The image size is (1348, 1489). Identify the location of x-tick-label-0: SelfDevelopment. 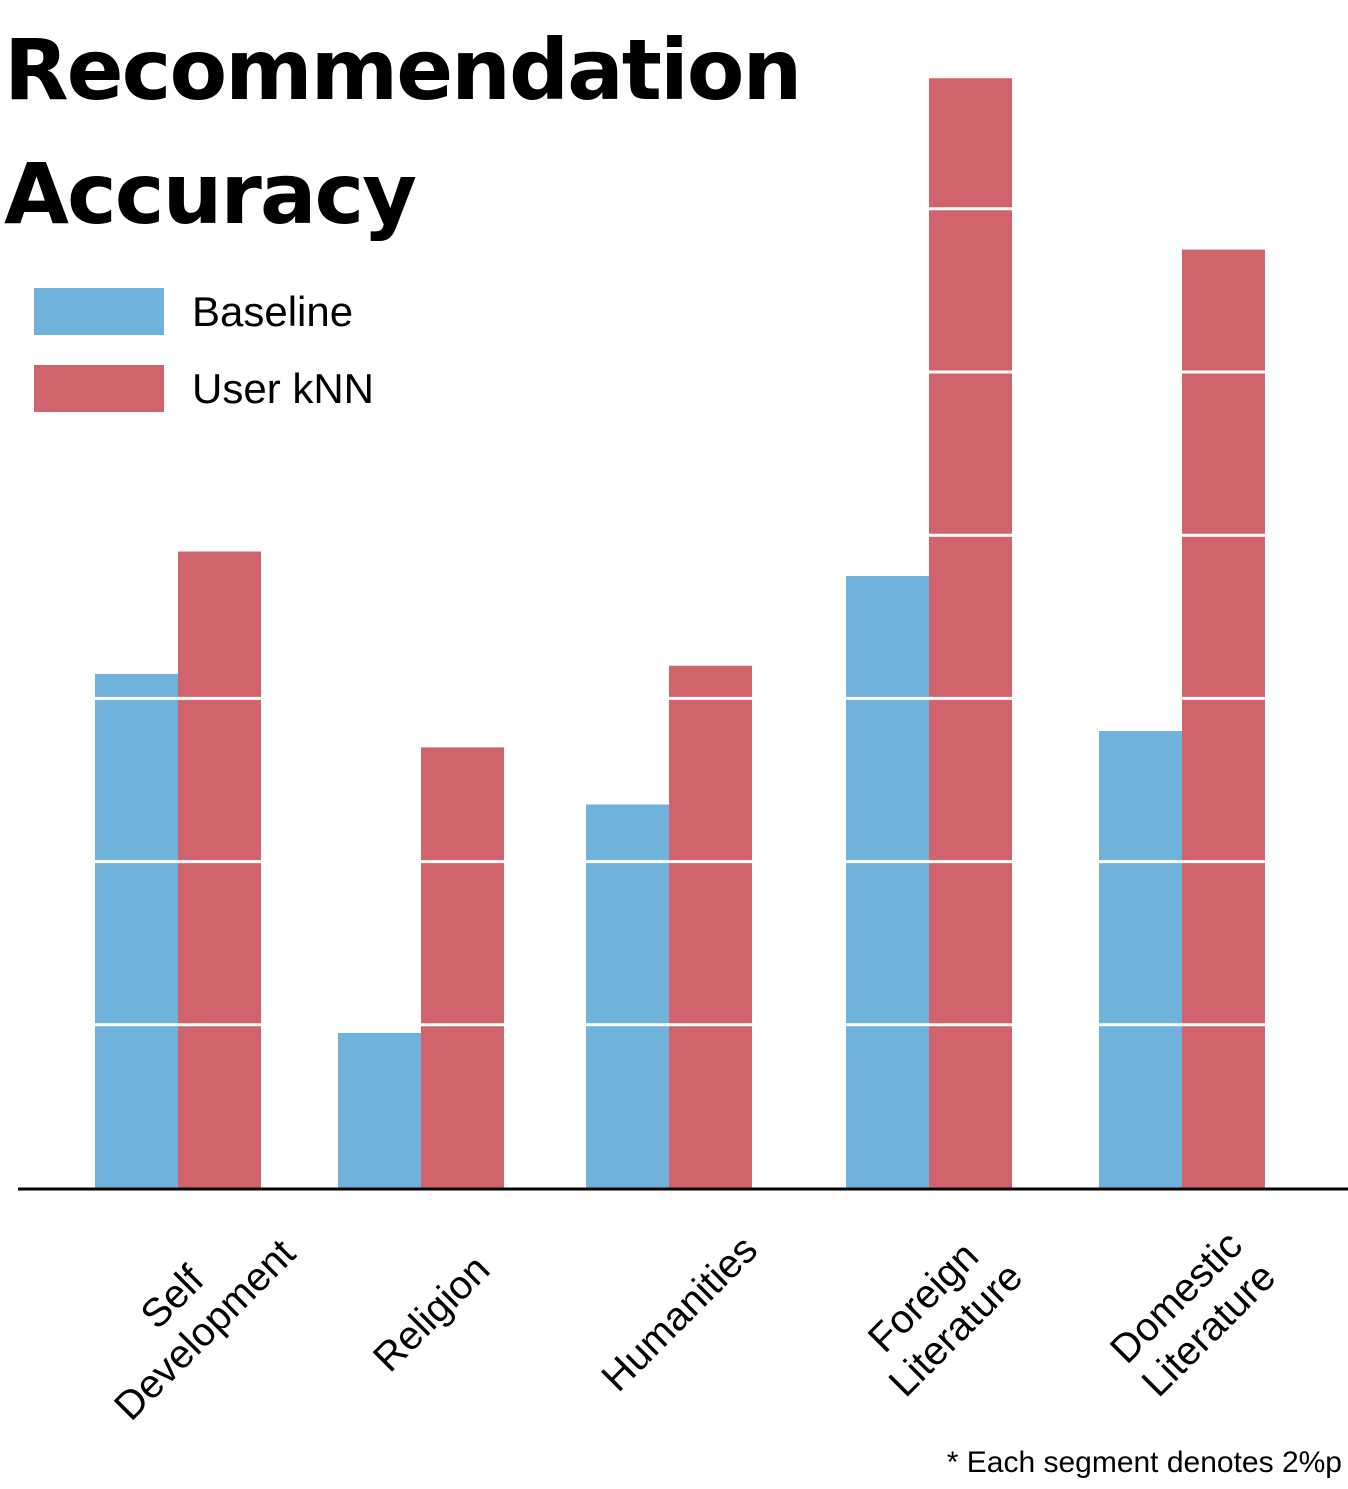
(189, 1314).